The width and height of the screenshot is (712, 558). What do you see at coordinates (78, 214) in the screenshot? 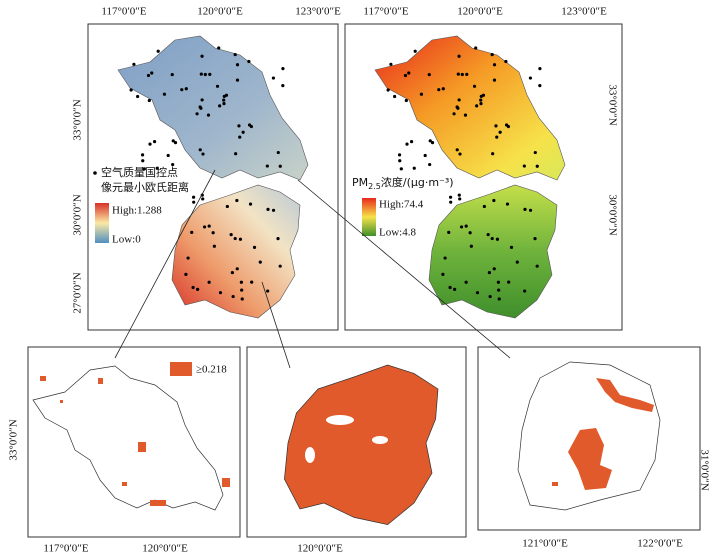
I see `y-label: 30°0′0″N` at bounding box center [78, 214].